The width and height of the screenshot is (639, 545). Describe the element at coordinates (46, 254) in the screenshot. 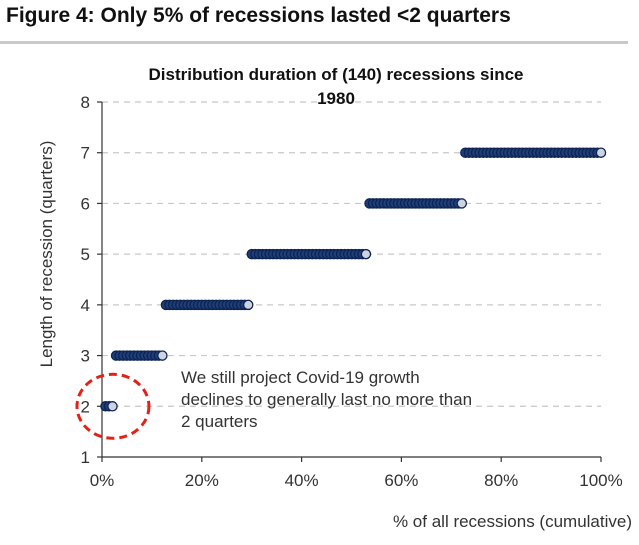

I see `y-axis-label: Length of recession (quarters)` at that location.